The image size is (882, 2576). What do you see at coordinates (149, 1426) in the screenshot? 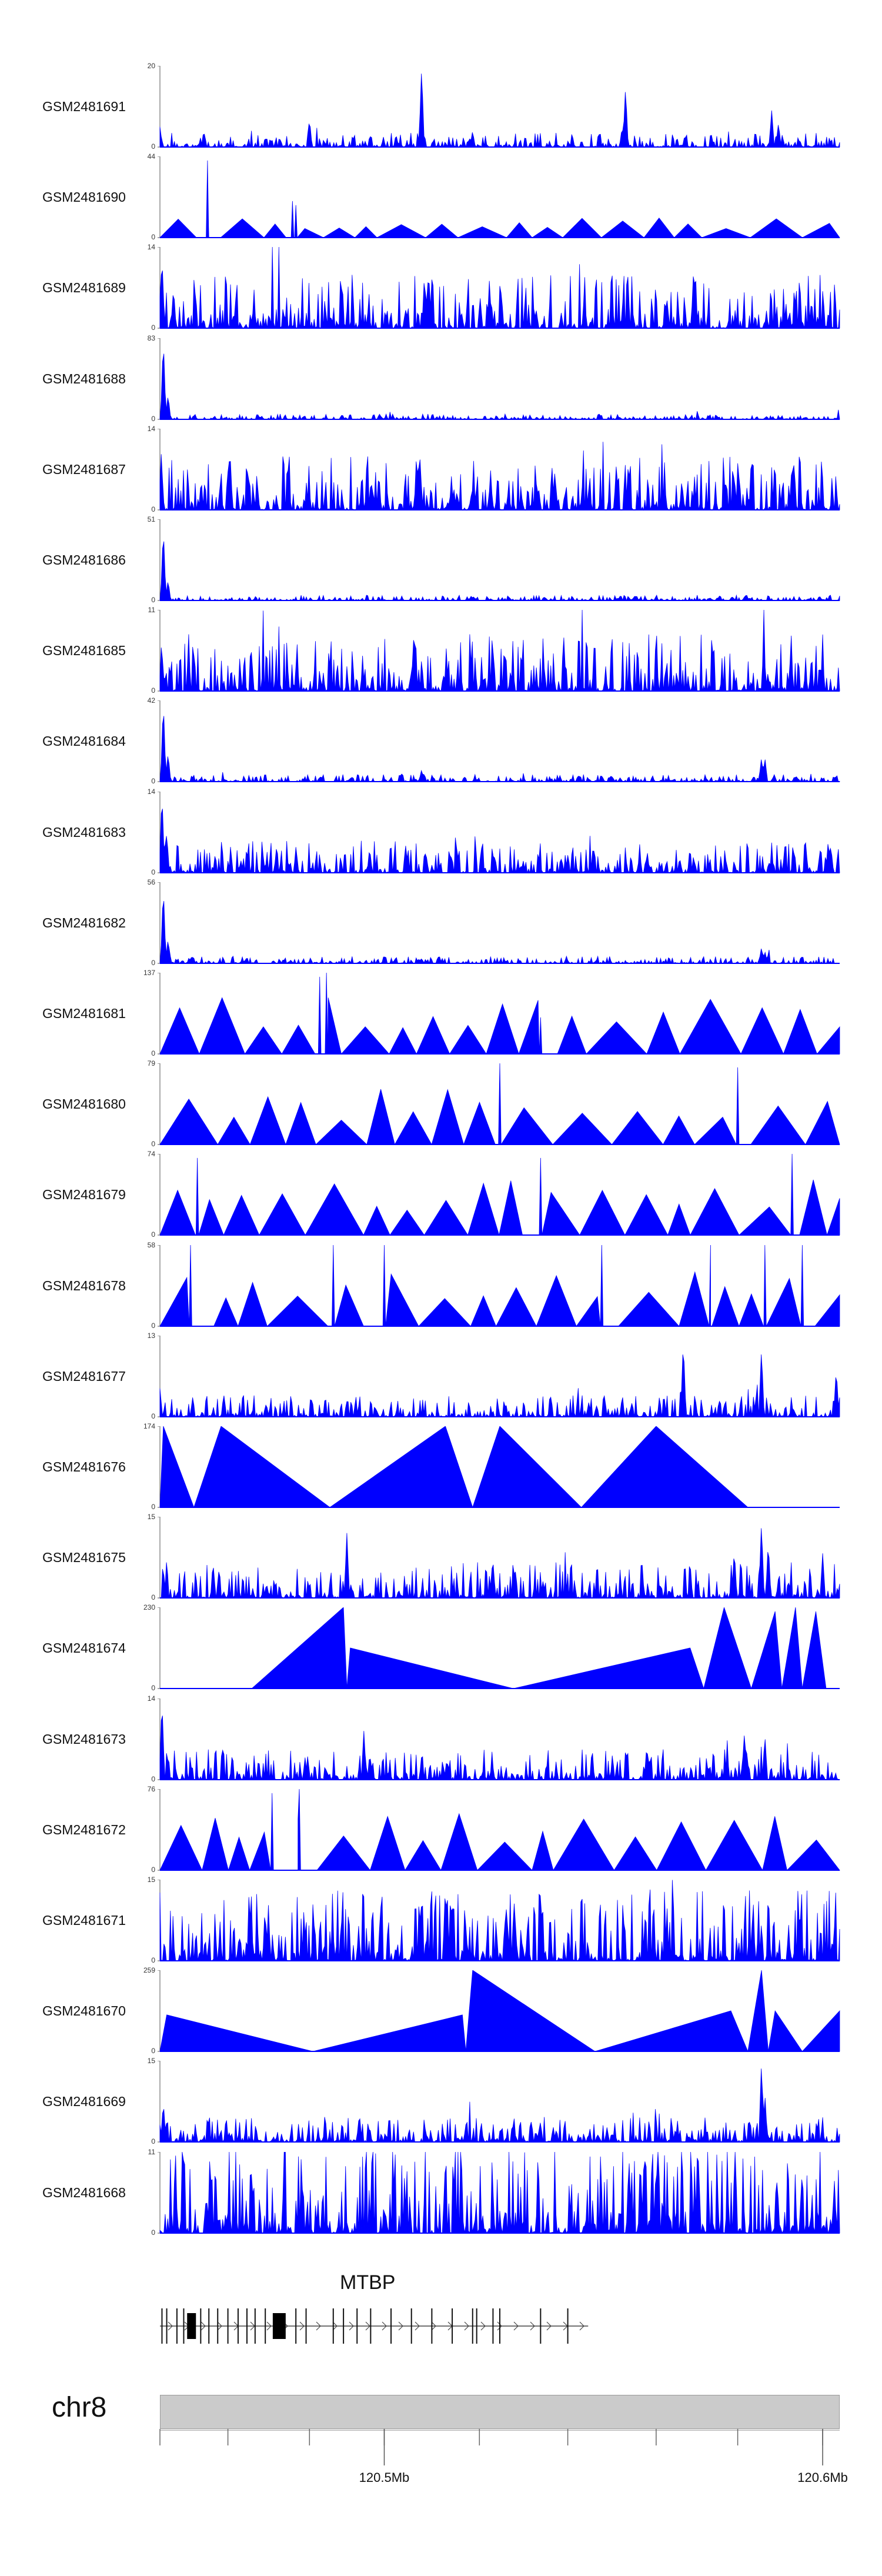
I see `track-ymax-label: 174` at bounding box center [149, 1426].